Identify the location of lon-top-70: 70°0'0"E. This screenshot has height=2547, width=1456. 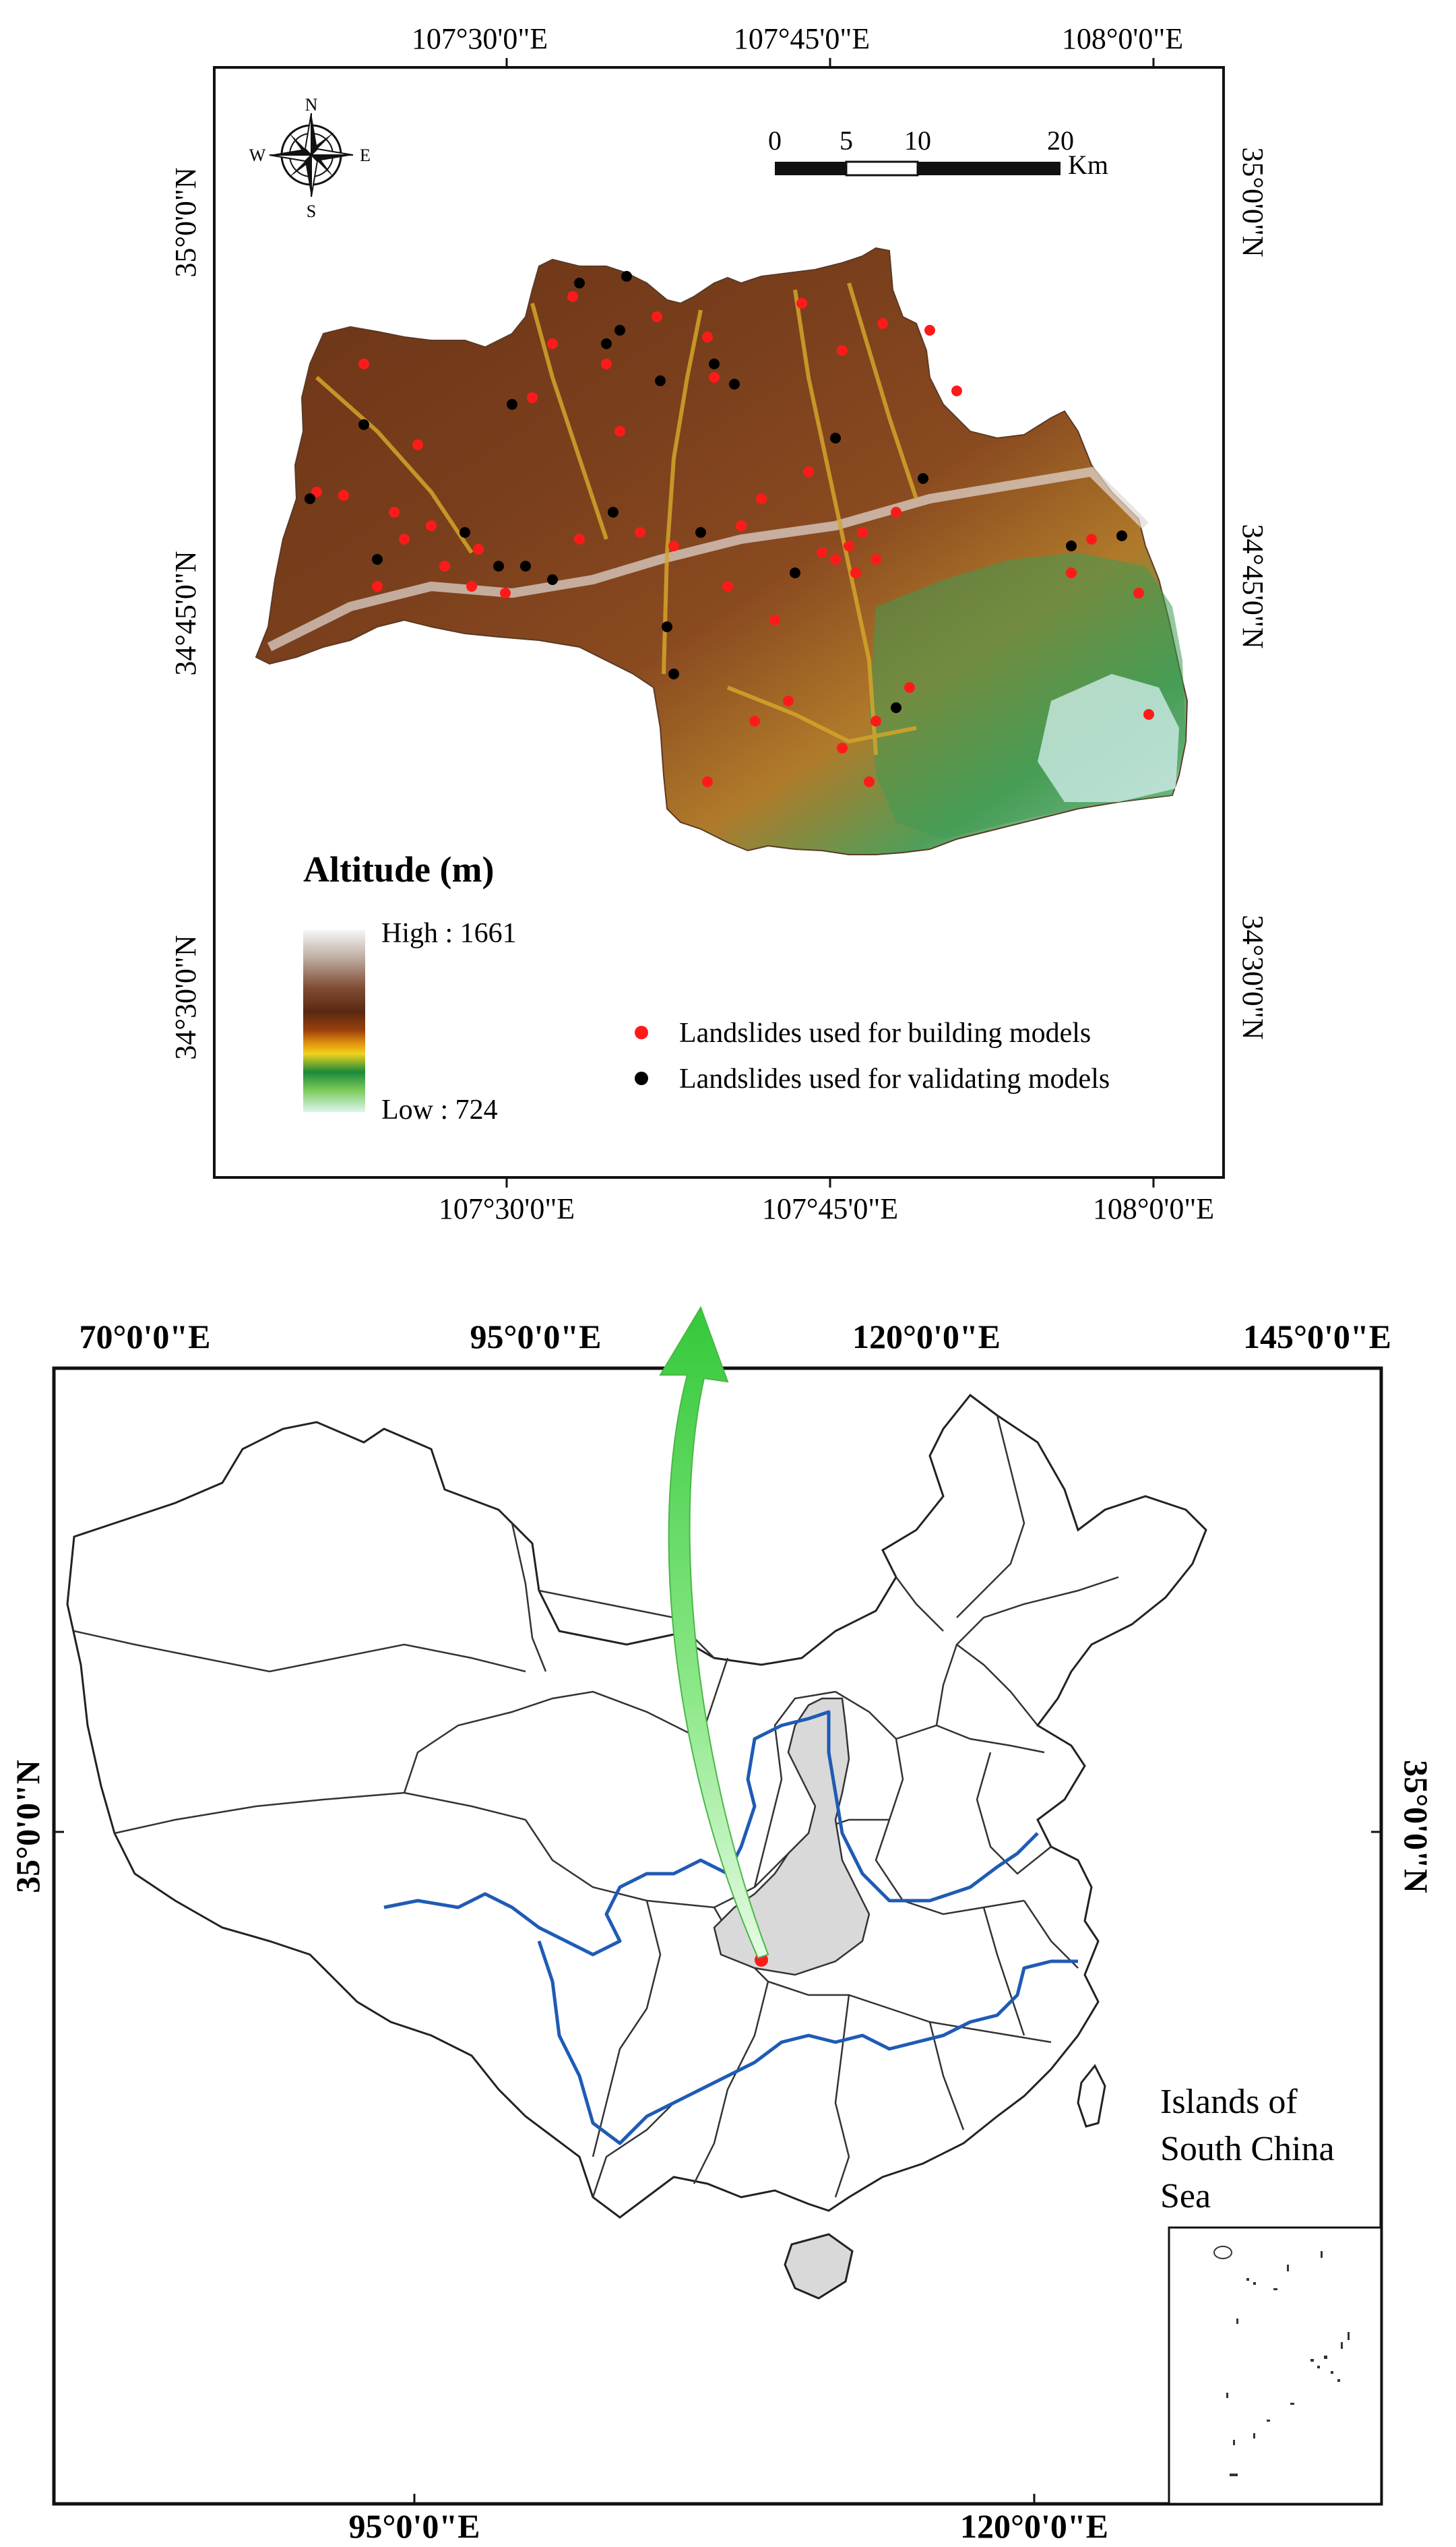
(145, 1336).